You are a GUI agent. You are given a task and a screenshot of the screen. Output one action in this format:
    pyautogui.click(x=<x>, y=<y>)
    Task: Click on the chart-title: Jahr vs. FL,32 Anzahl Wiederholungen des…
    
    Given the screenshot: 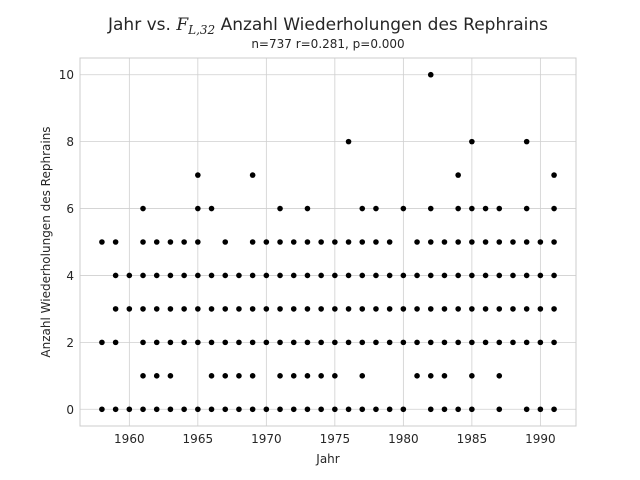 What is the action you would take?
    pyautogui.click(x=327, y=26)
    